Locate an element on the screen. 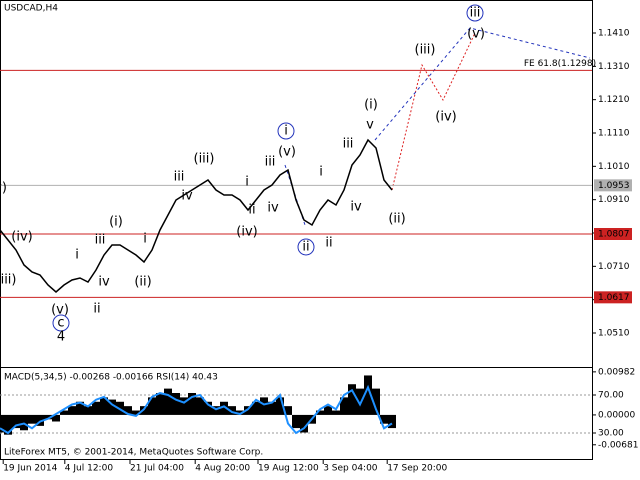 This screenshot has width=640, height=480. level-label: 1.0617 is located at coordinates (614, 298).